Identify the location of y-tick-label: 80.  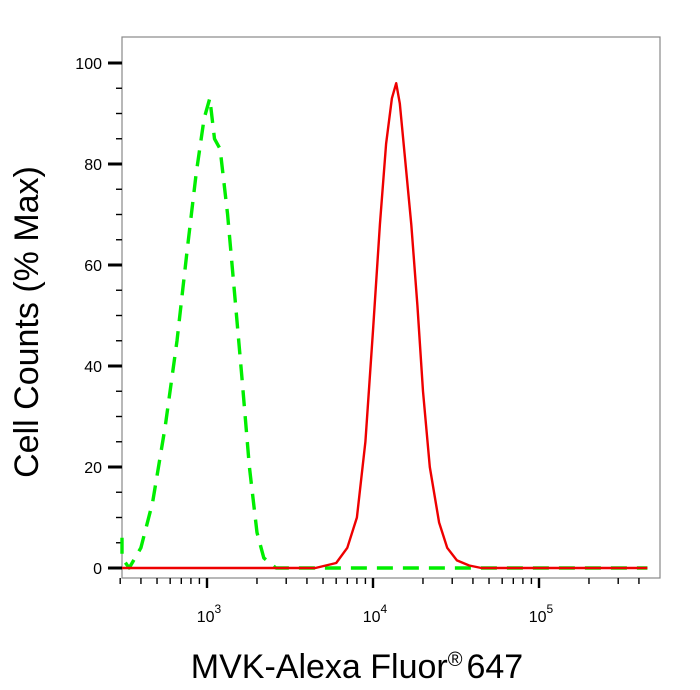
(93, 165).